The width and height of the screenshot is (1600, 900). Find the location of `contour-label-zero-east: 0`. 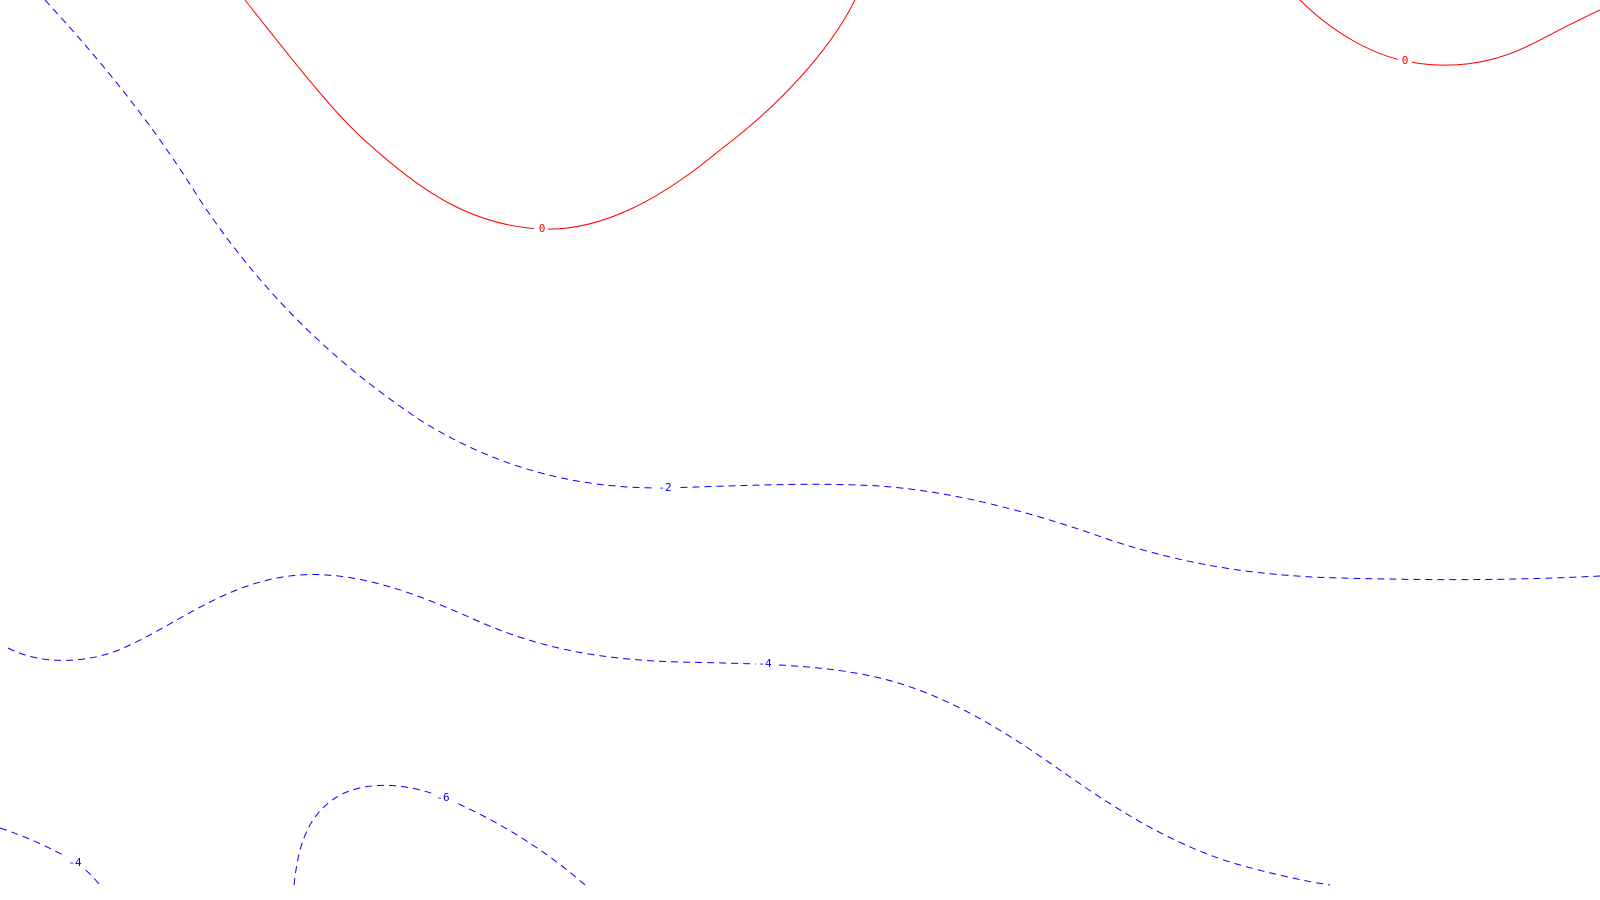

contour-label-zero-east: 0 is located at coordinates (1405, 60).